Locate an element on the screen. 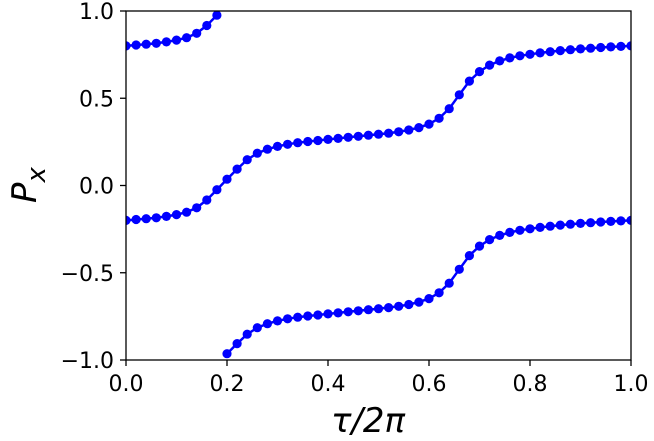 This screenshot has height=441, width=654. y-tick-label: −1.0 is located at coordinates (87, 361).